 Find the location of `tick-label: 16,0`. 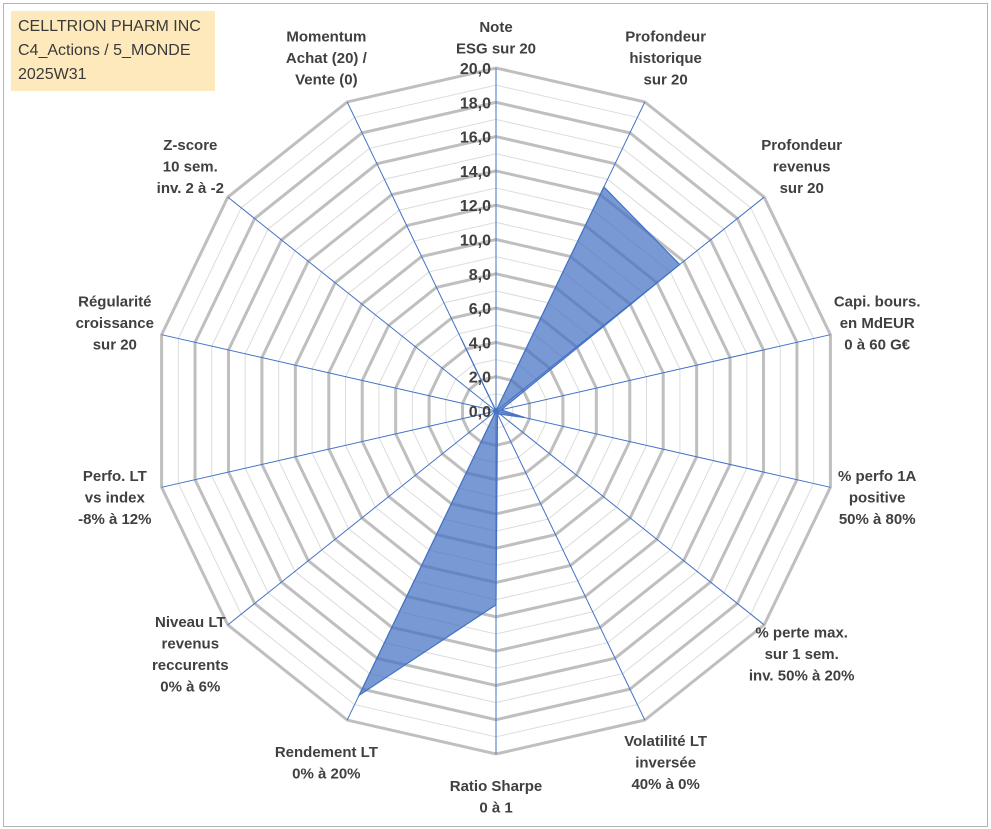

tick-label: 16,0 is located at coordinates (475, 138).